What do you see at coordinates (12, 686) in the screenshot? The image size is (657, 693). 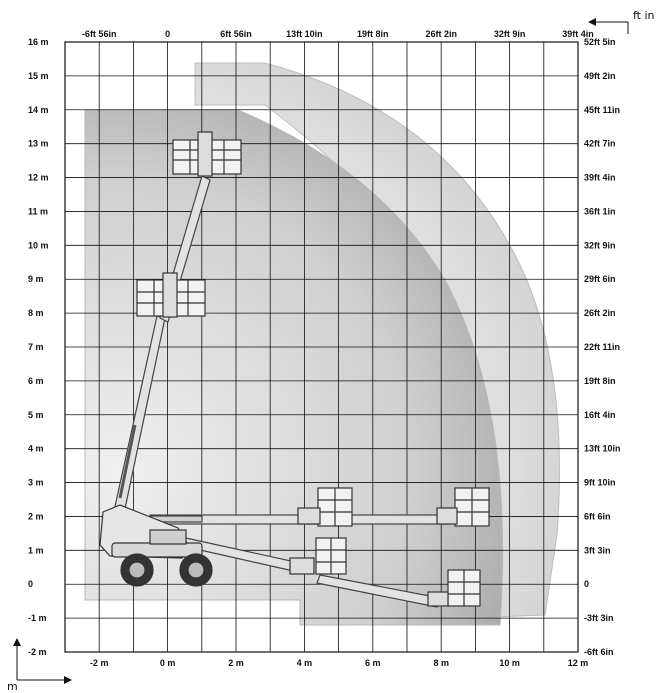 I see `metric-unit-label: m` at bounding box center [12, 686].